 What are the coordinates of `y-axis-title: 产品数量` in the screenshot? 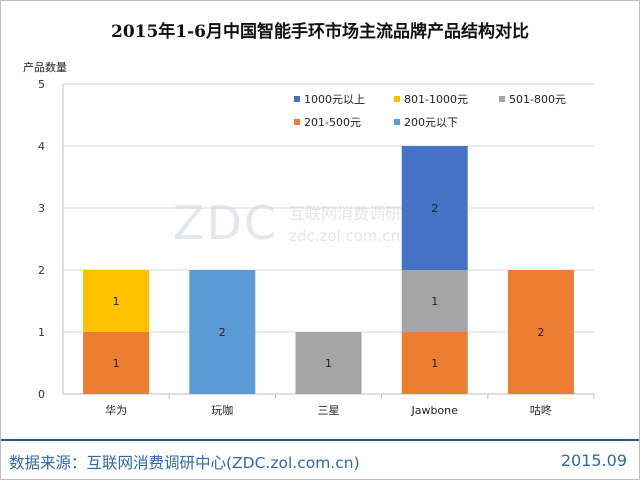 It's located at (45, 67).